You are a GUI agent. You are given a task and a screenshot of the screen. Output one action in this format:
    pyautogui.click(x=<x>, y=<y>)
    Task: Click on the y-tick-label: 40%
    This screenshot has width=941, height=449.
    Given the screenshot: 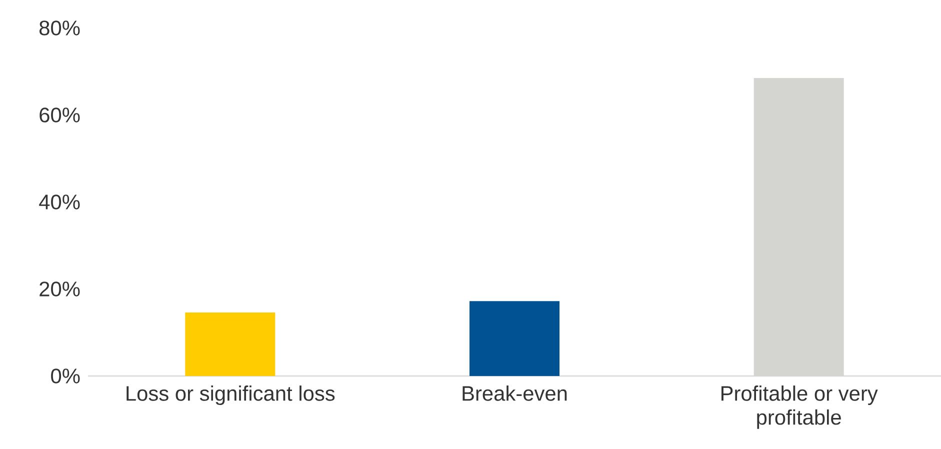 What is the action you would take?
    pyautogui.click(x=59, y=202)
    